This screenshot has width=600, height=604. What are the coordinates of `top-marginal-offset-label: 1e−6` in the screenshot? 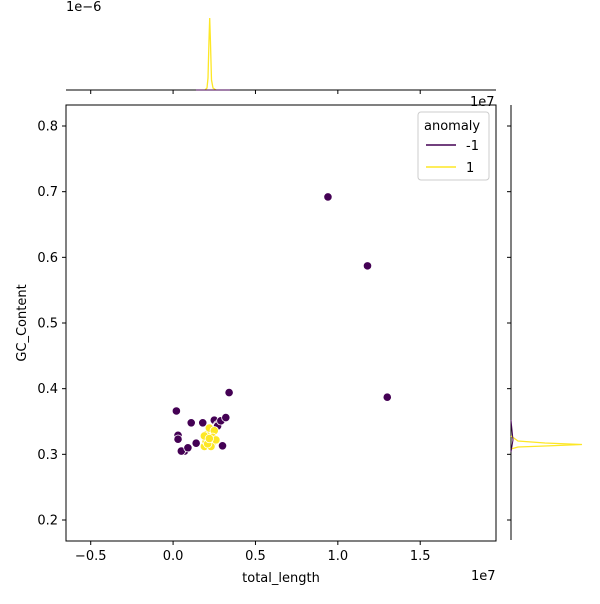 It's located at (83, 7).